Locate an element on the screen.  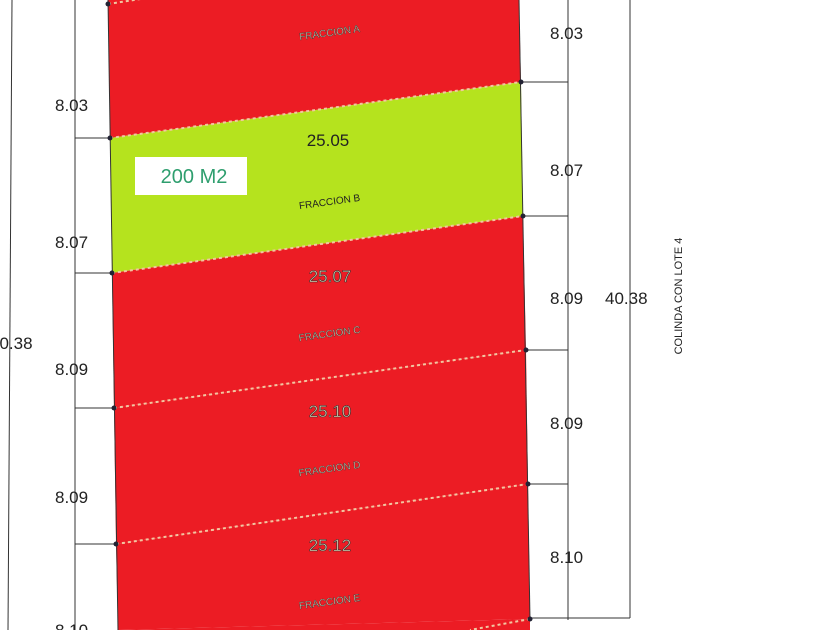
lot-e-length: 25.12 is located at coordinates (330, 545).